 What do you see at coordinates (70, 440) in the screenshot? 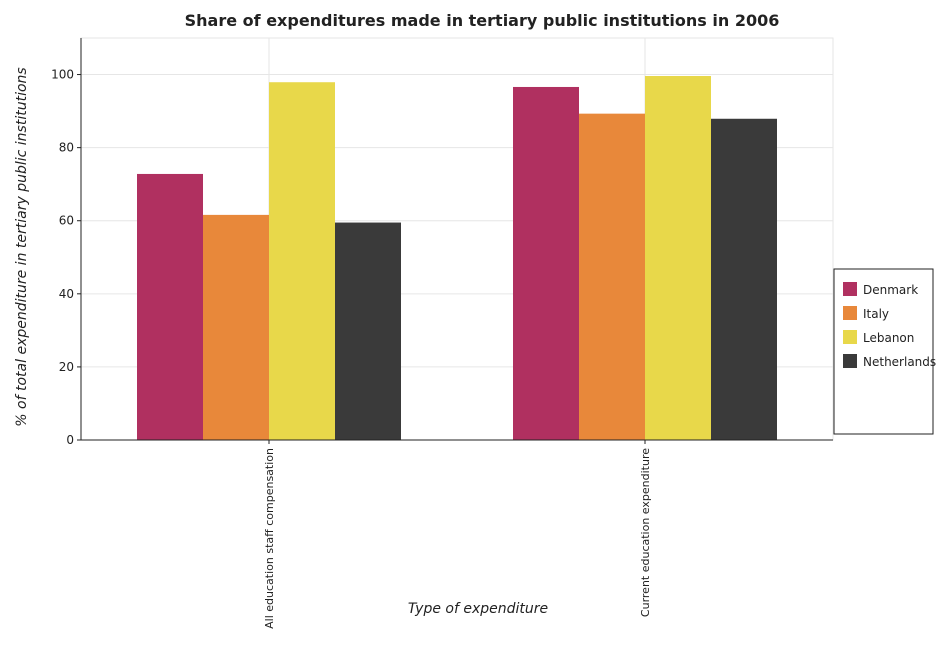
I see `y-tick-label-0: 0` at bounding box center [70, 440].